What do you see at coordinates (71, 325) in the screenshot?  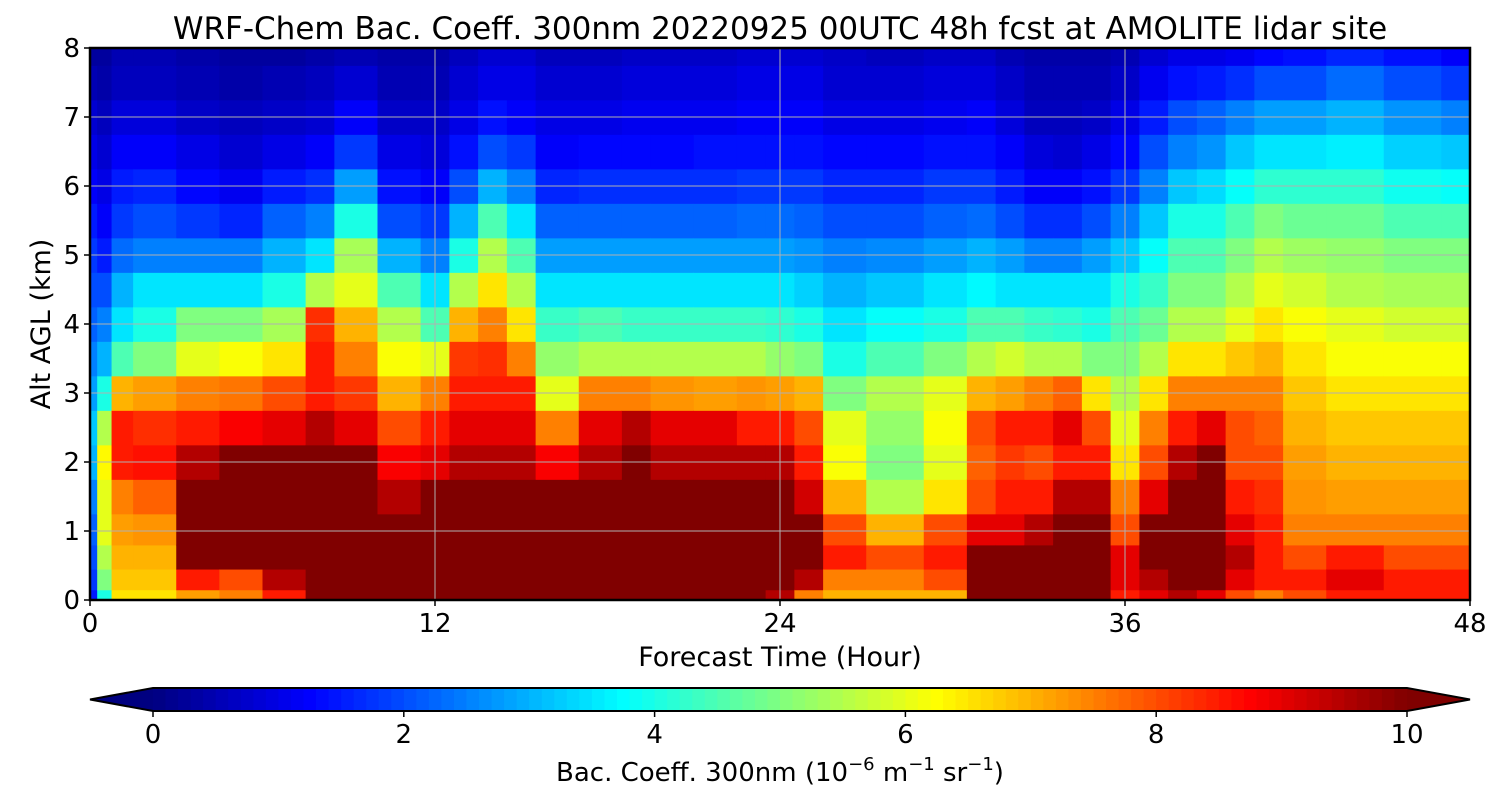 I see `y-tick-label: 4` at bounding box center [71, 325].